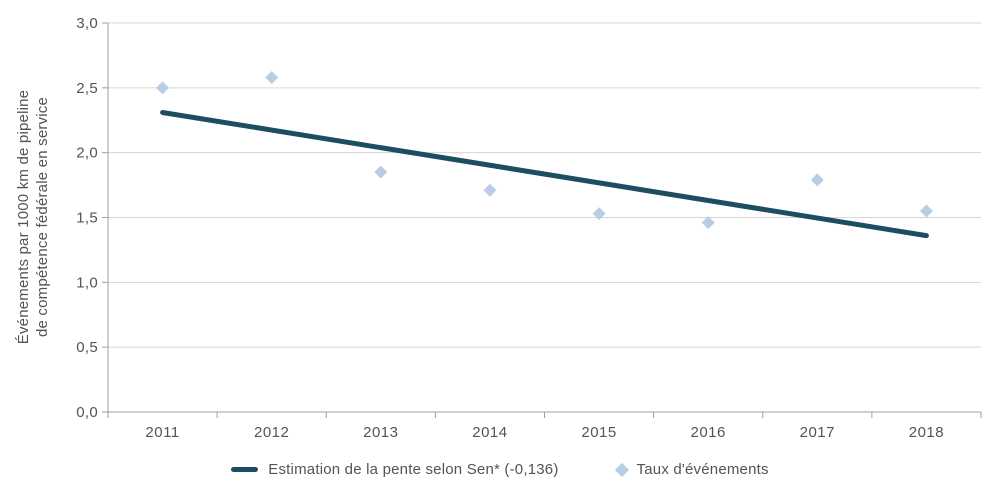 This screenshot has height=492, width=1000. Describe the element at coordinates (87, 282) in the screenshot. I see `y-tick-label: 1,0` at that location.